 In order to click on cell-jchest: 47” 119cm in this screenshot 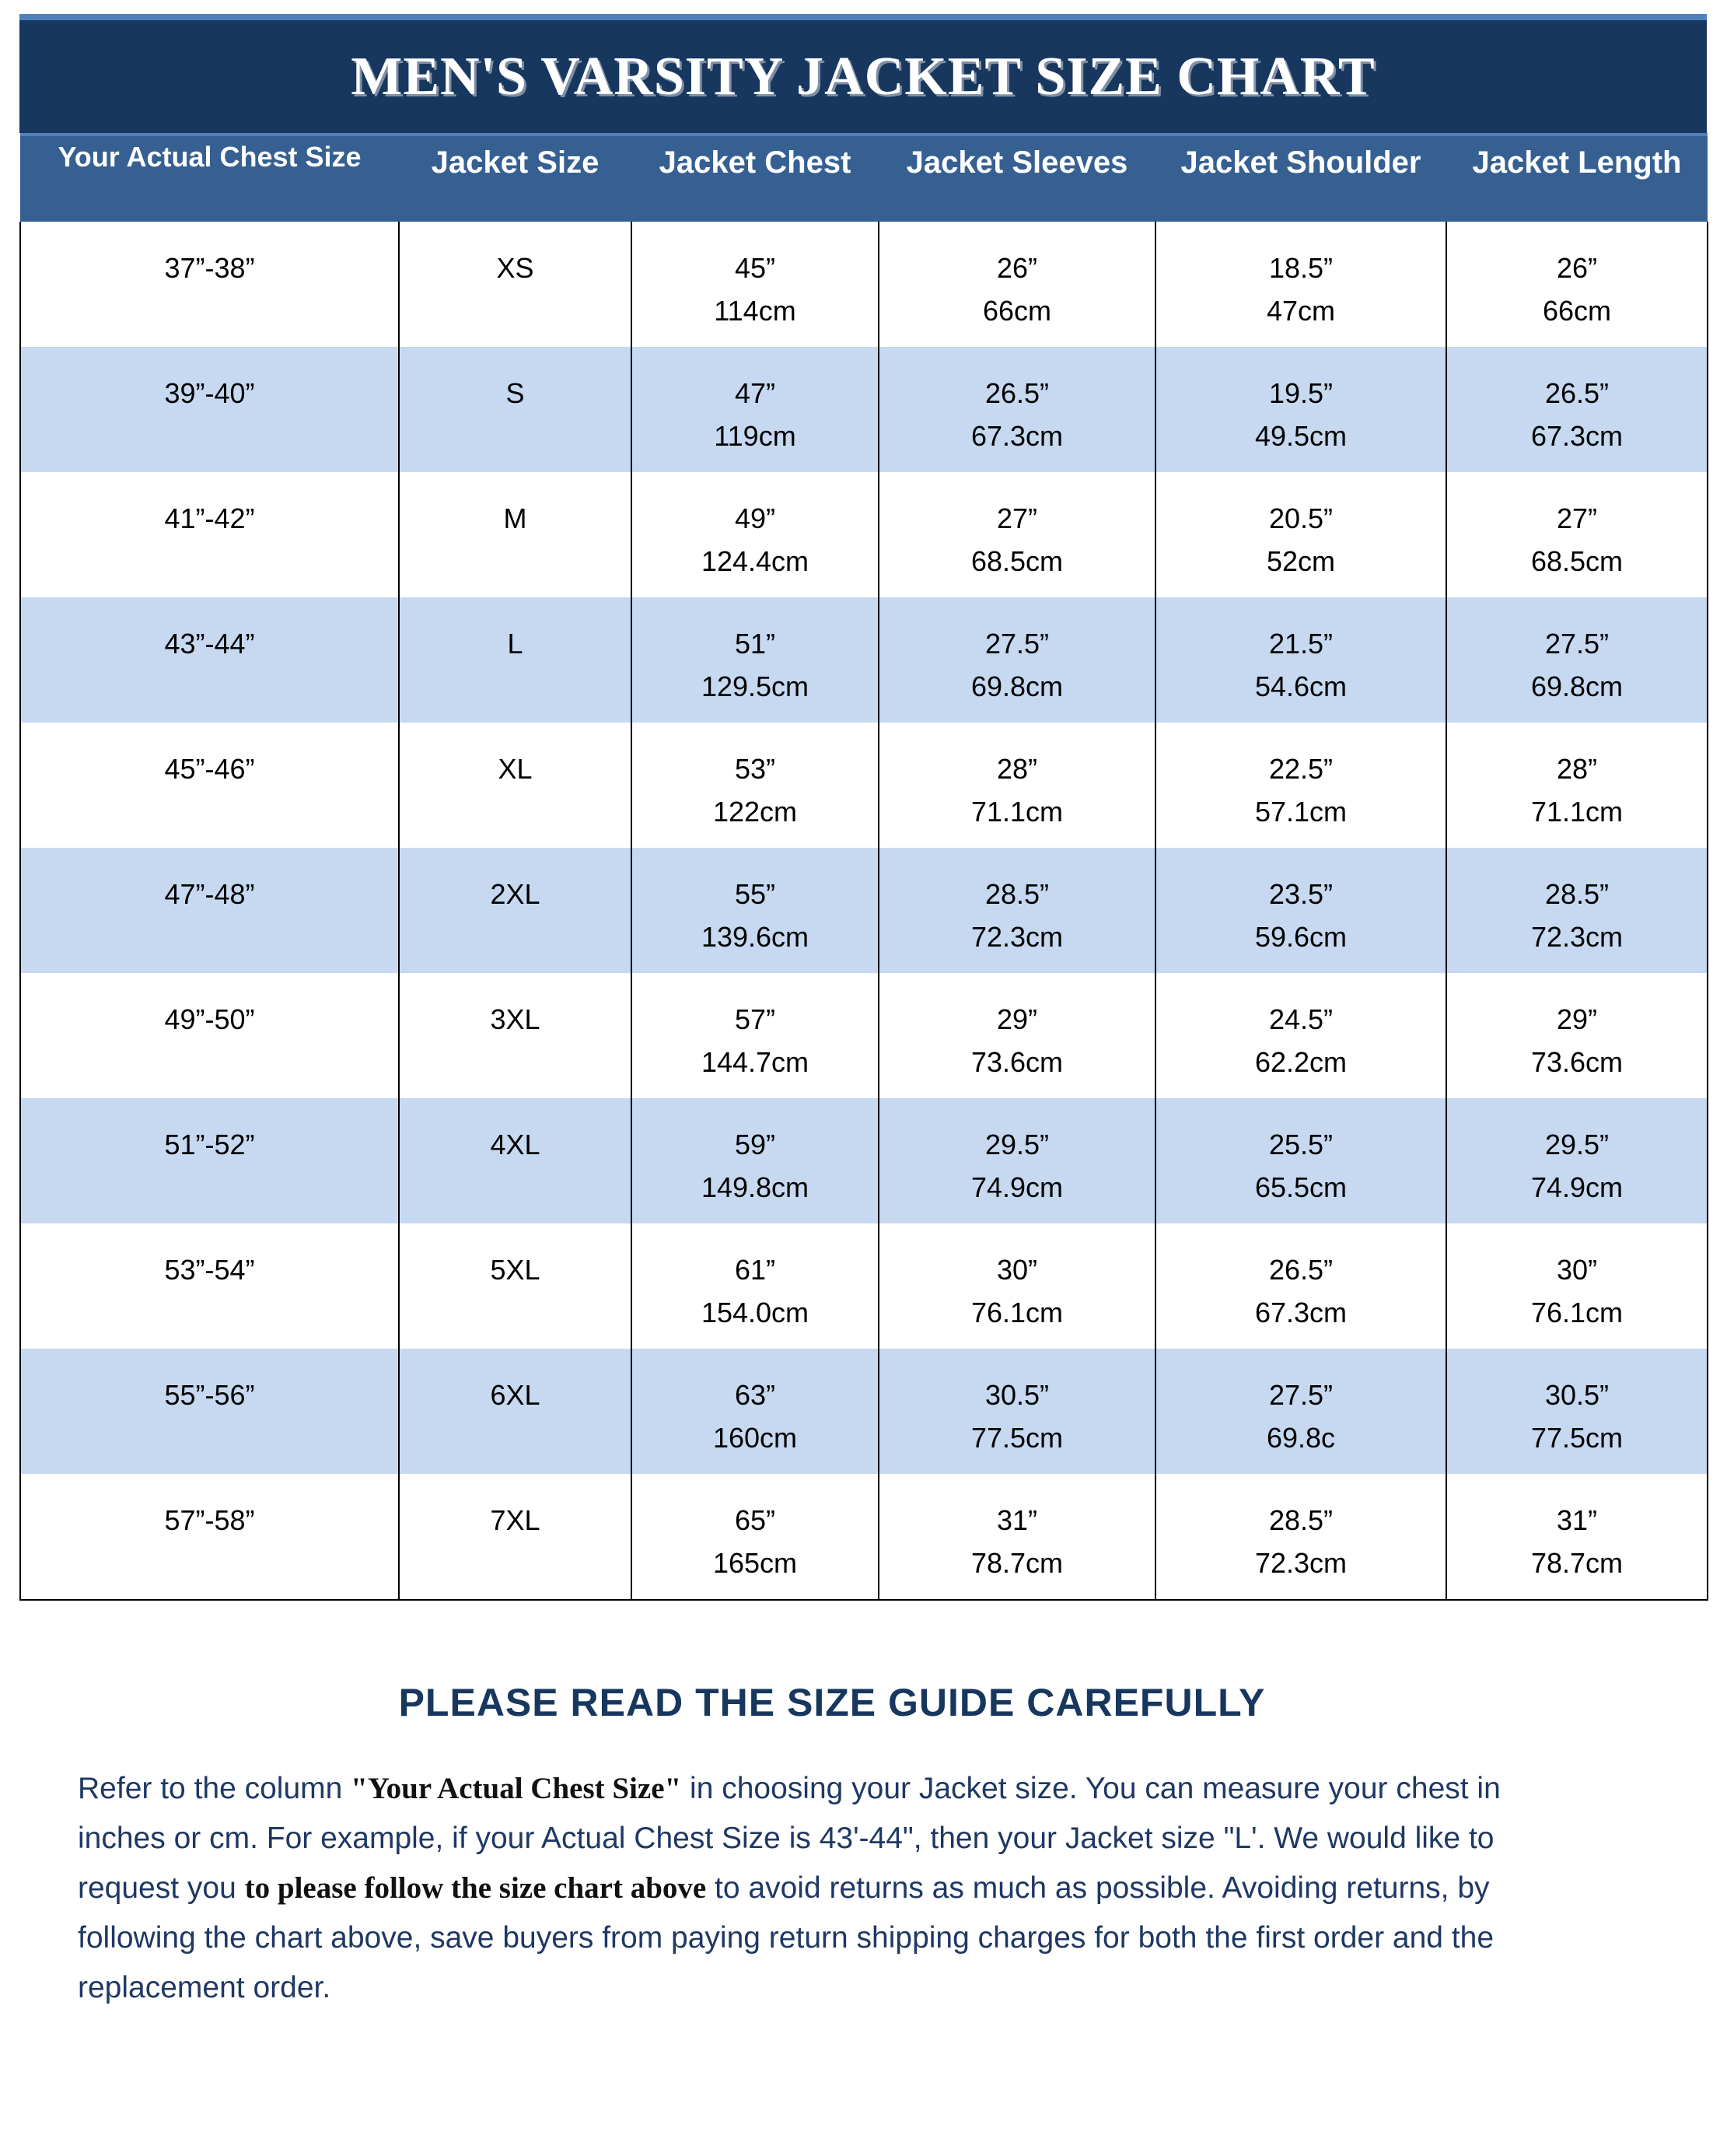, I will do `click(755, 409)`.